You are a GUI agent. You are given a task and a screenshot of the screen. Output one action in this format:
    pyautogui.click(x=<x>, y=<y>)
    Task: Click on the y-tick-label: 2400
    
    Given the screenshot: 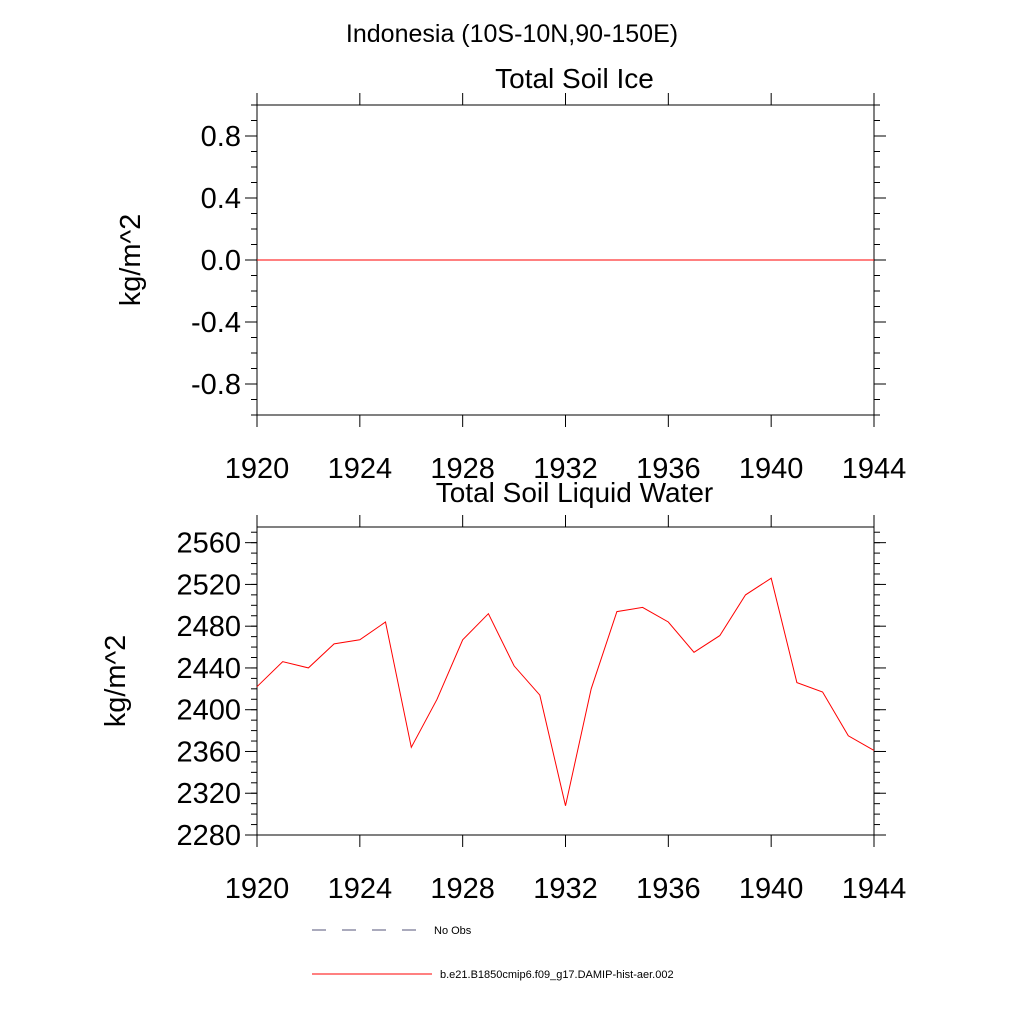 What is the action you would take?
    pyautogui.click(x=208, y=711)
    